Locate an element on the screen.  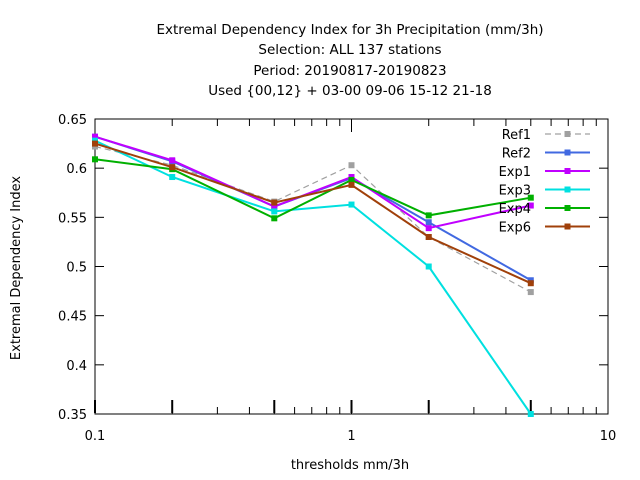
chart-title-line-3: Period: 20190817-20190823 is located at coordinates (349, 71).